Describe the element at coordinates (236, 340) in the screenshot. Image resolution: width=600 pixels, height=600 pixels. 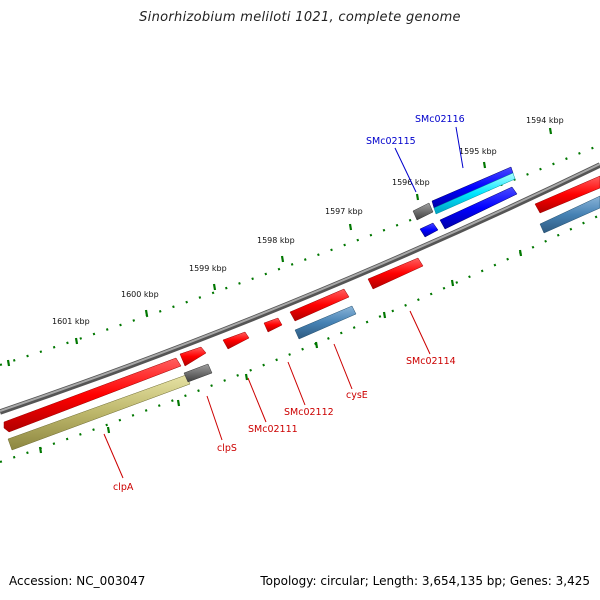
I see `gene-SMc02111` at that location.